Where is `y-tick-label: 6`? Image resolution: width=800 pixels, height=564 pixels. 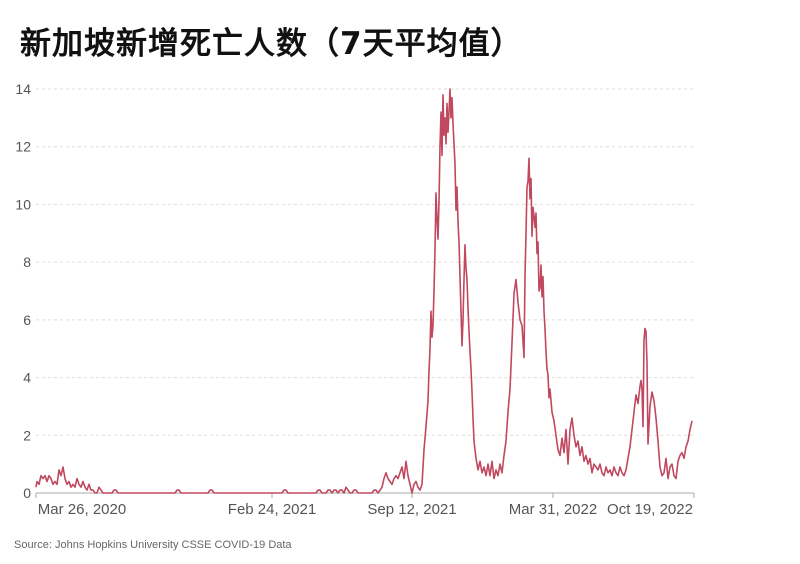 y-tick-label: 6 is located at coordinates (27, 320).